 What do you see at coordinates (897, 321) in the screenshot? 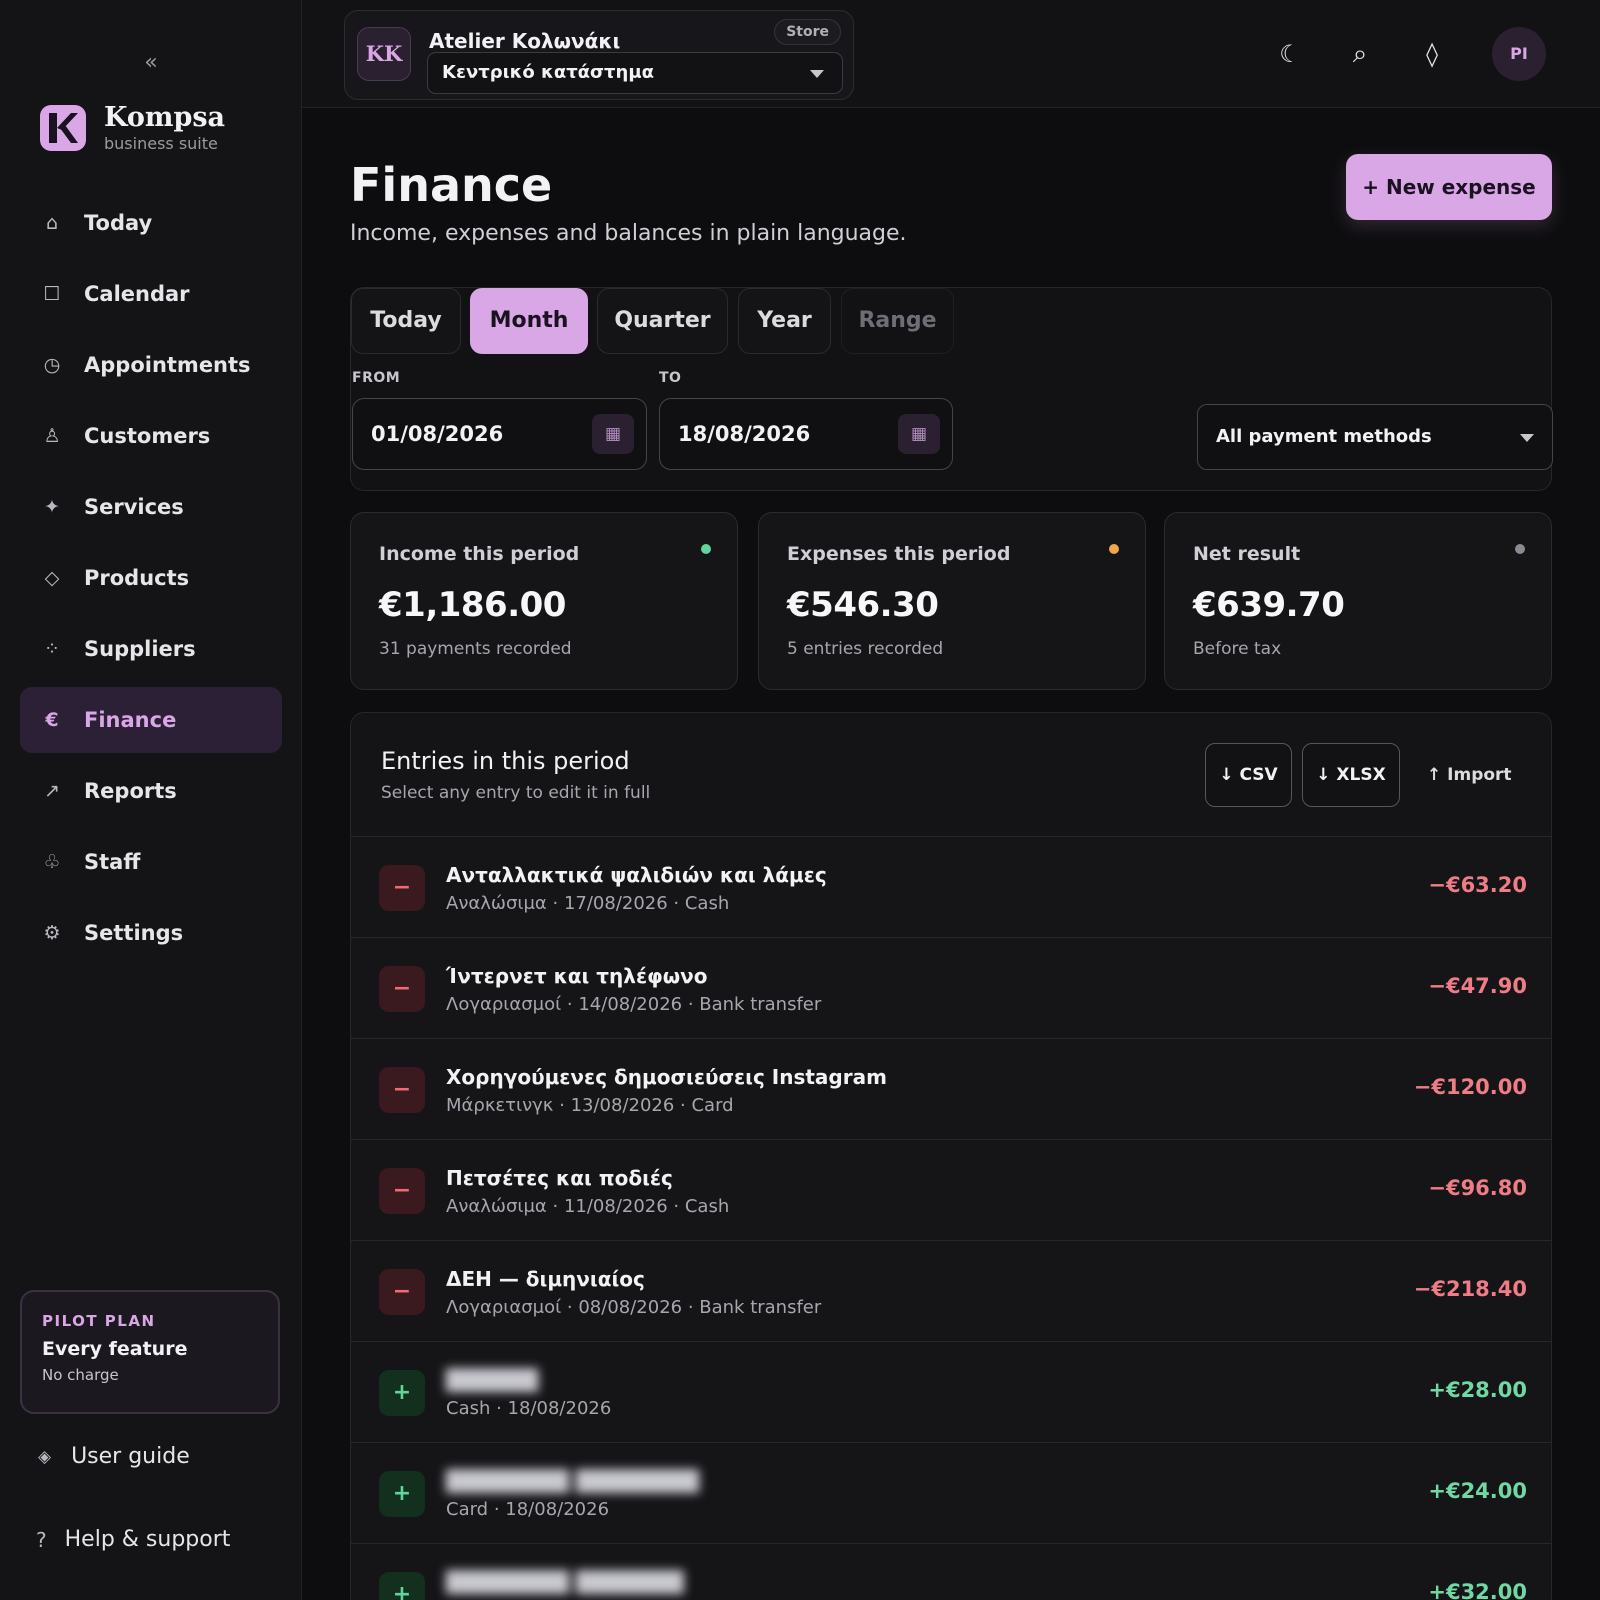
I see `tab-range: Range` at bounding box center [897, 321].